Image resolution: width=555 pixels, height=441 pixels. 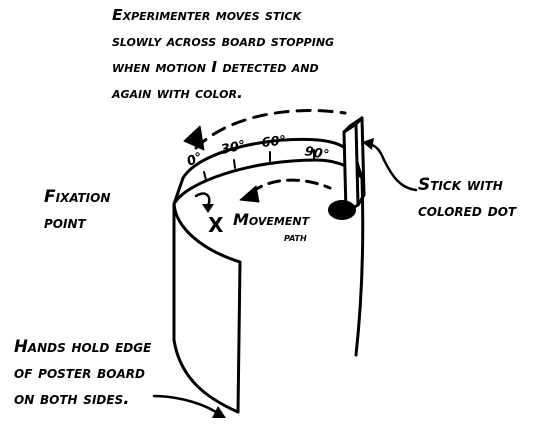 I want to click on angle-ticks, so click(x=259, y=165).